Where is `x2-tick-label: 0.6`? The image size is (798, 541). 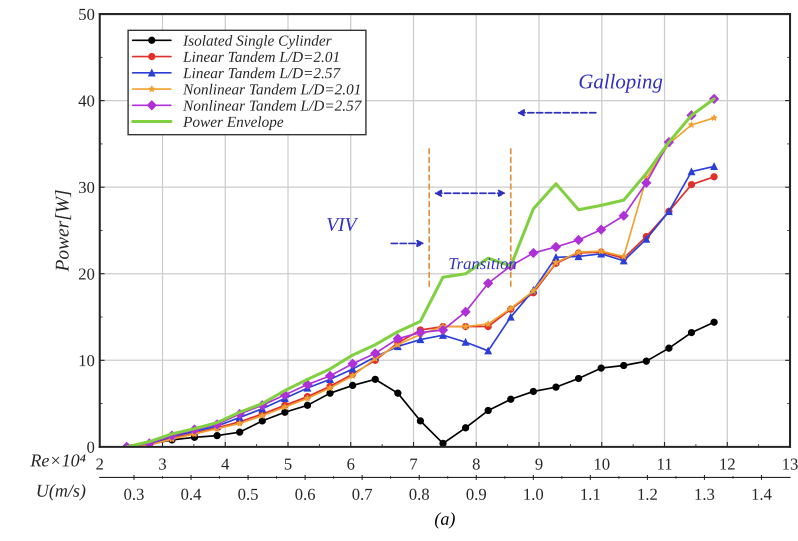
x2-tick-label: 0.6 is located at coordinates (305, 494).